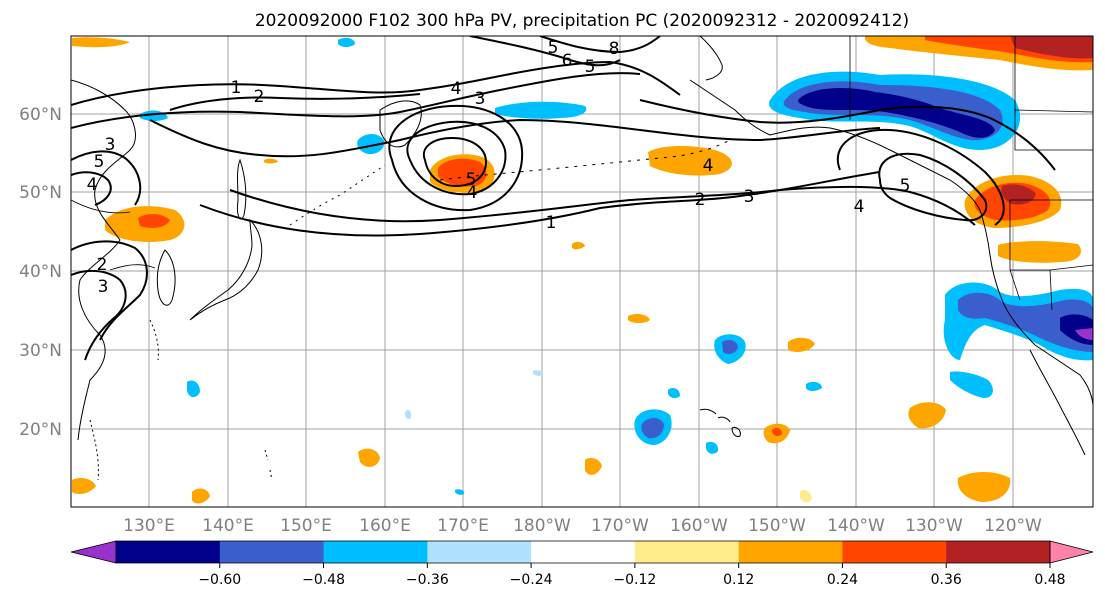 The width and height of the screenshot is (1105, 605). I want to click on longitude-label: 160°W, so click(699, 526).